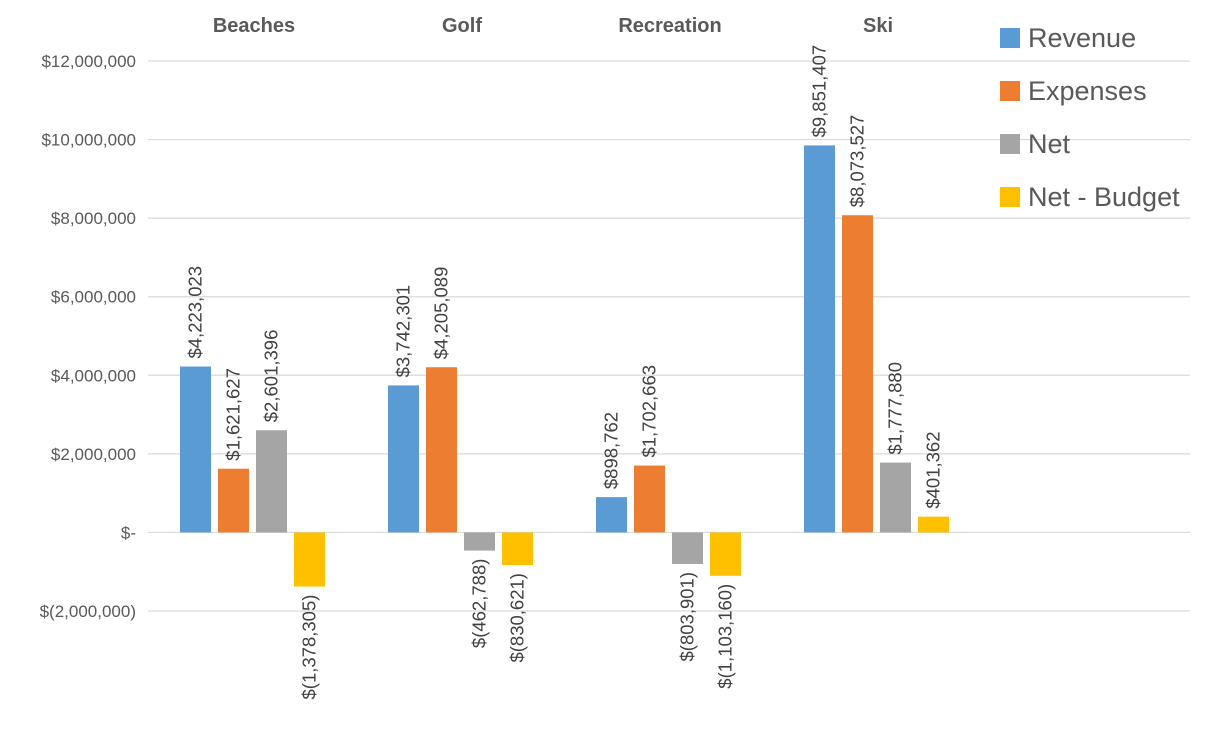  What do you see at coordinates (441, 313) in the screenshot?
I see `data-label: $4,205,089` at bounding box center [441, 313].